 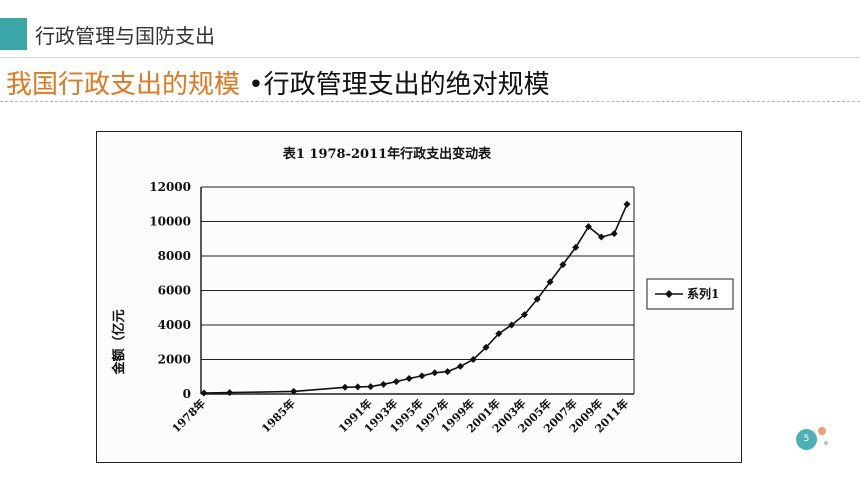 I want to click on page-number: 5, so click(x=806, y=439).